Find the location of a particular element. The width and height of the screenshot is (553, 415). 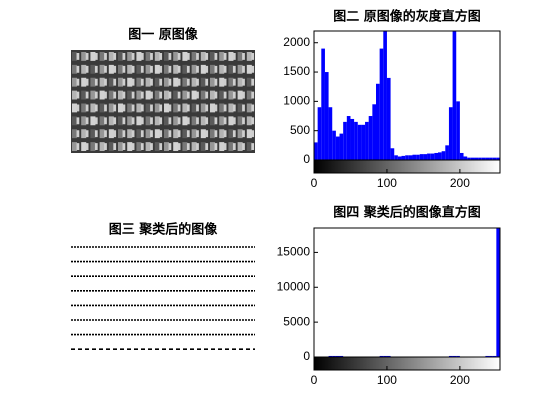

y-tick-label: 10000 is located at coordinates (294, 286).